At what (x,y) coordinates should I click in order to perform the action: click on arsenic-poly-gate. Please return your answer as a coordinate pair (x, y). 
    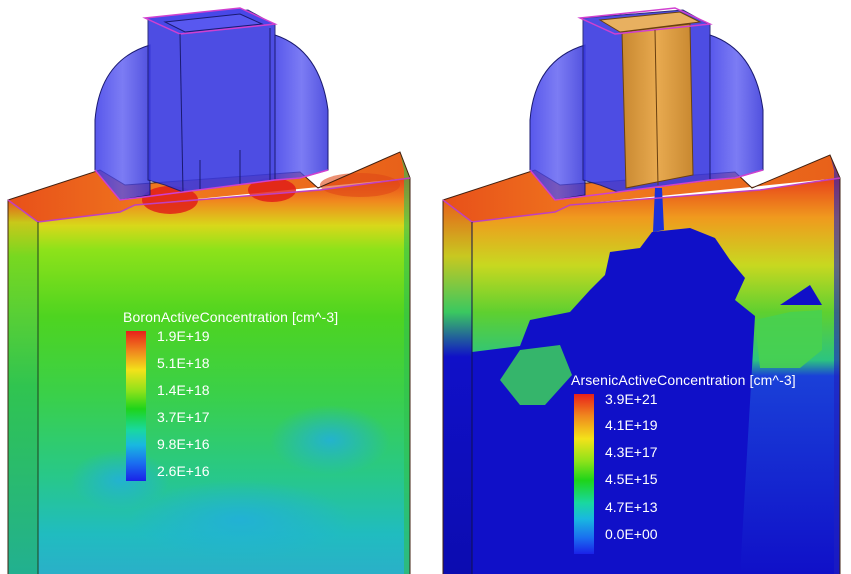
    Looking at the image, I should click on (657, 106).